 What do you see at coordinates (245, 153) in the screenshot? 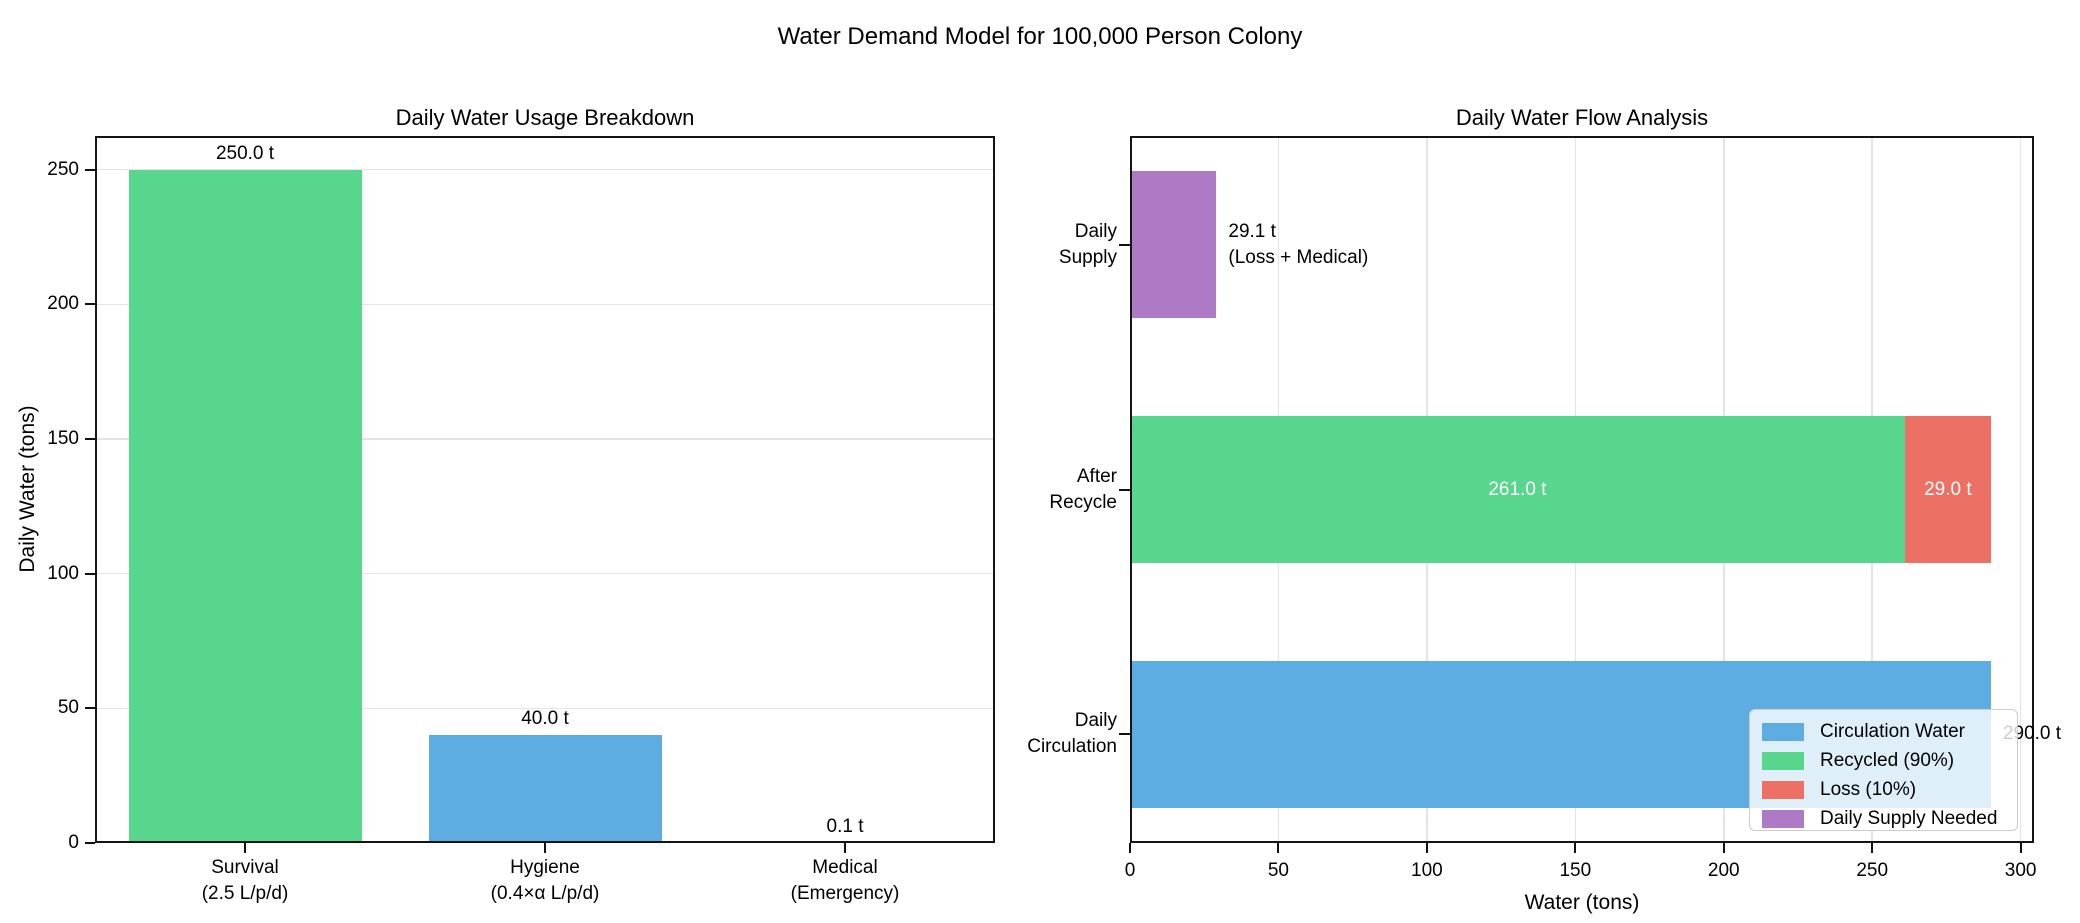
I see `bar-value-label: 250.0 t` at bounding box center [245, 153].